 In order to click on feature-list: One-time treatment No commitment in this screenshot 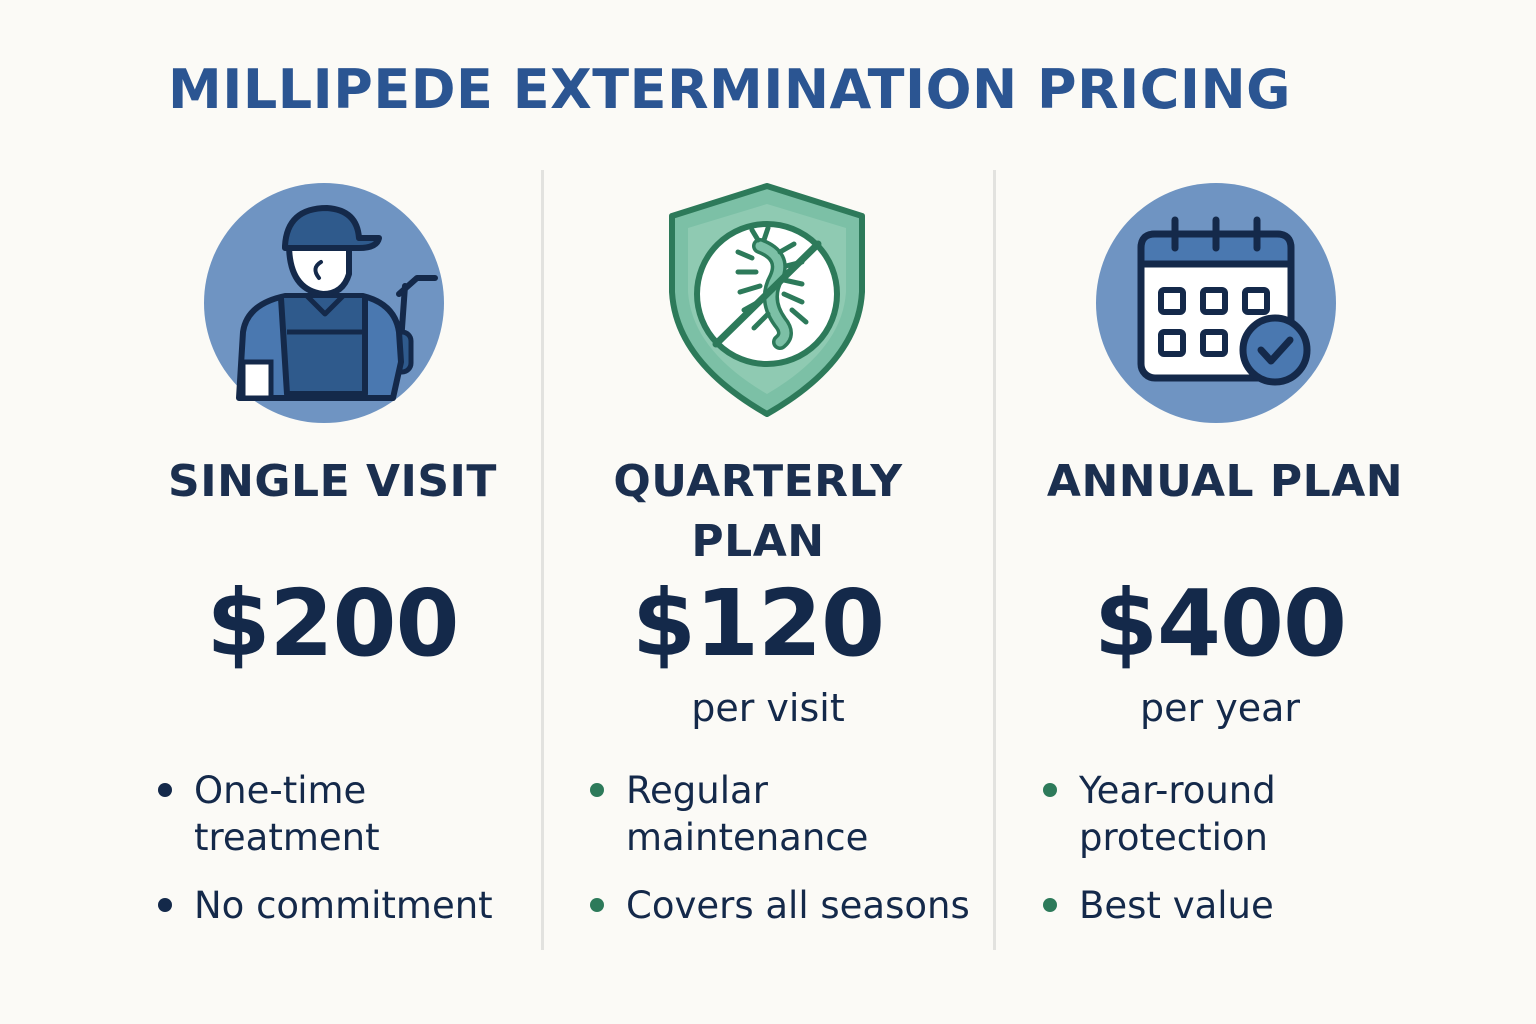, I will do `click(348, 858)`.